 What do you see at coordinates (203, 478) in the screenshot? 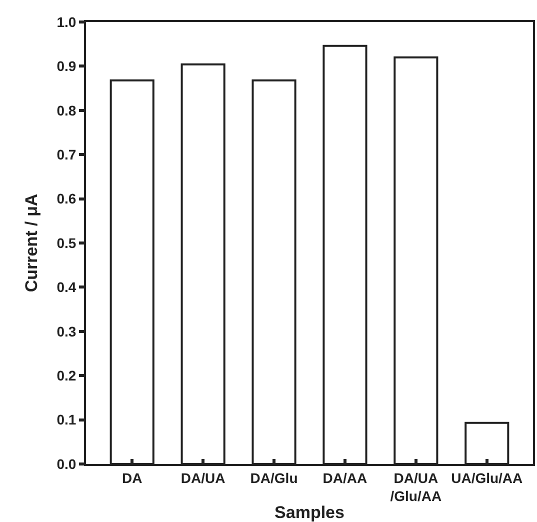
I see `x-tick-label: DA/UA` at bounding box center [203, 478].